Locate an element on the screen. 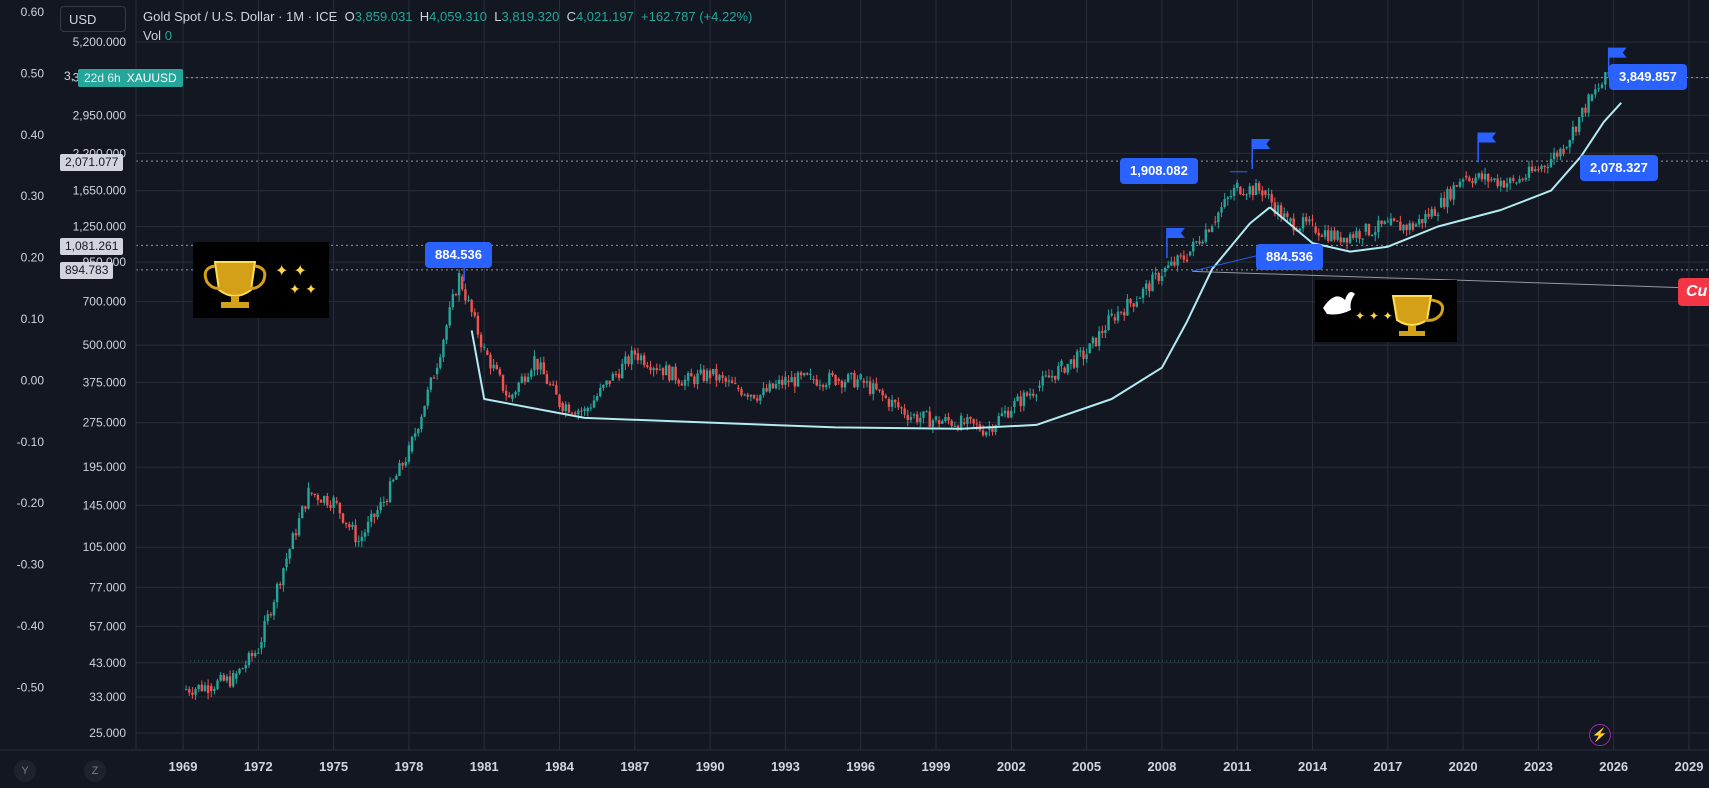 The image size is (1709, 788). callout-2025-high: 3,849.857 is located at coordinates (1648, 77).